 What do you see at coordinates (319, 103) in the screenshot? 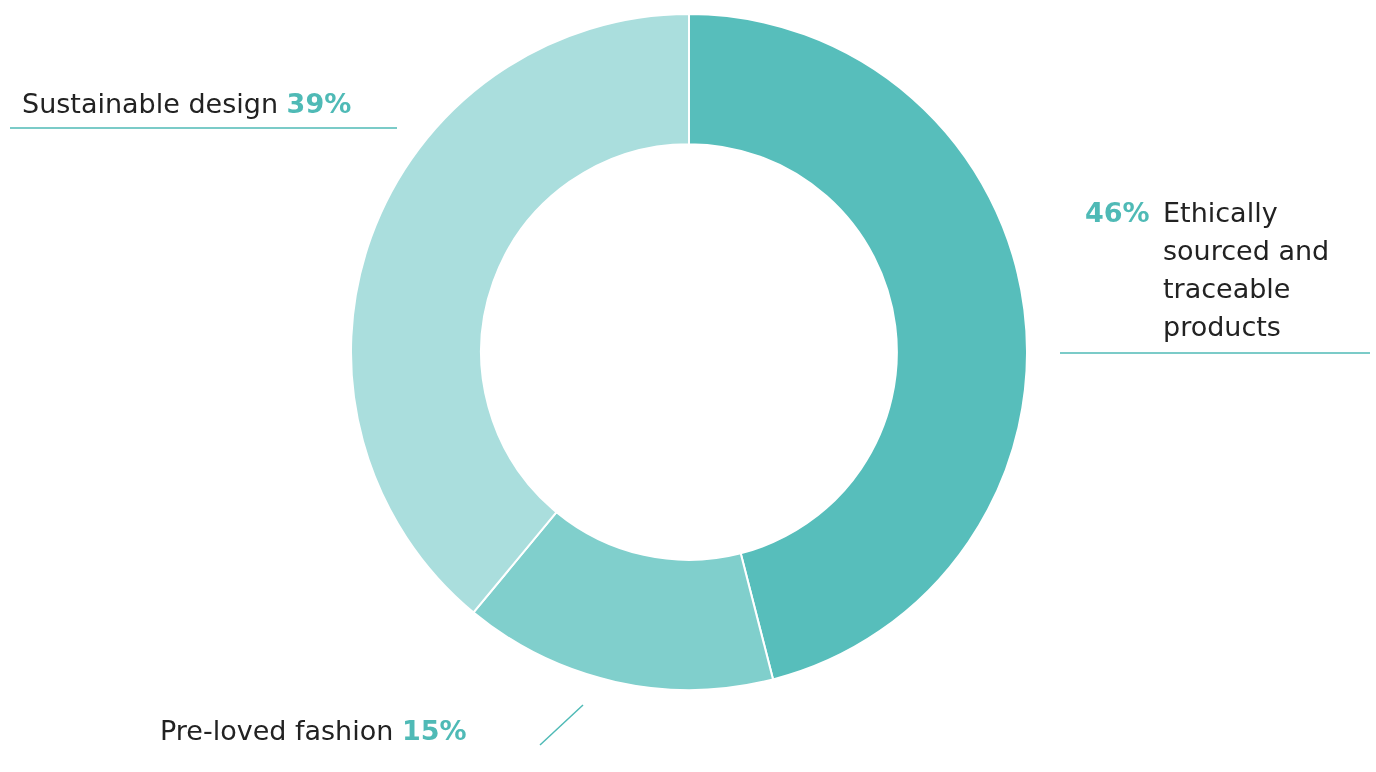
I see `data-label: 39%` at bounding box center [319, 103].